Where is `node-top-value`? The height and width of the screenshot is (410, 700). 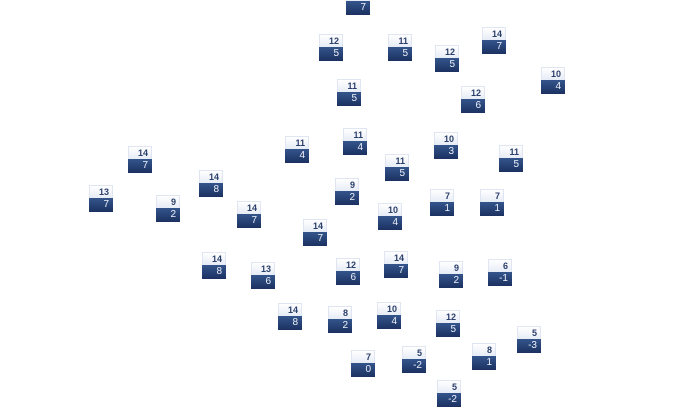 node-top-value is located at coordinates (358, 0).